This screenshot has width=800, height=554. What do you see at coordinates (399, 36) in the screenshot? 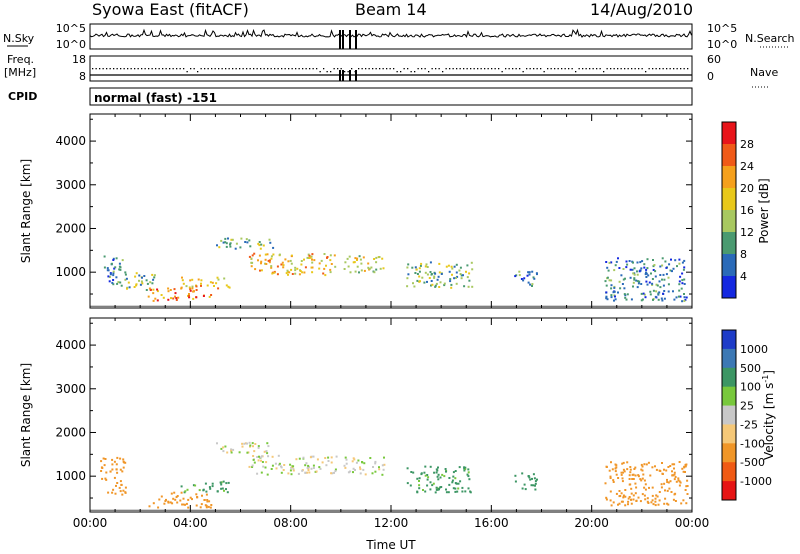
I see `nsky-panel: N.Sky 10^5 10^0 10^5 10^0 N.Search` at bounding box center [399, 36].